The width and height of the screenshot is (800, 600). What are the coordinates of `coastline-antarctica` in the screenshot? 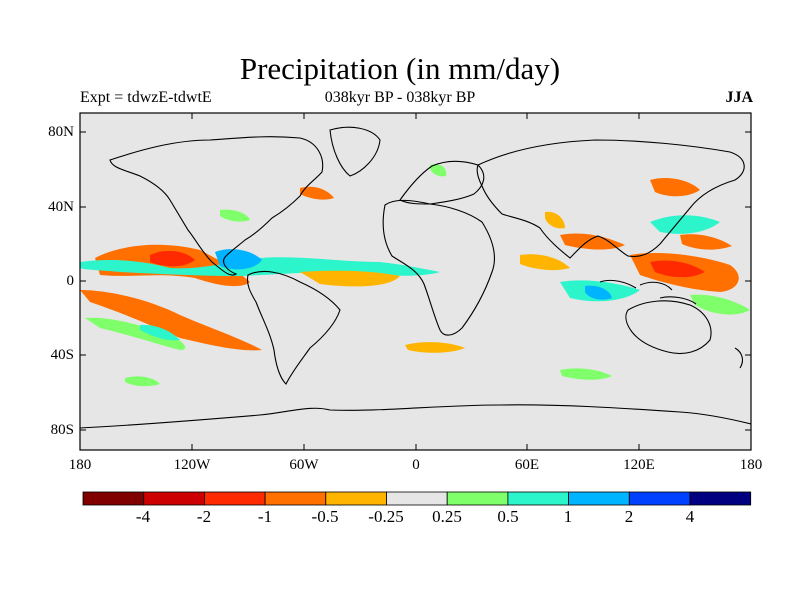 It's located at (415, 416).